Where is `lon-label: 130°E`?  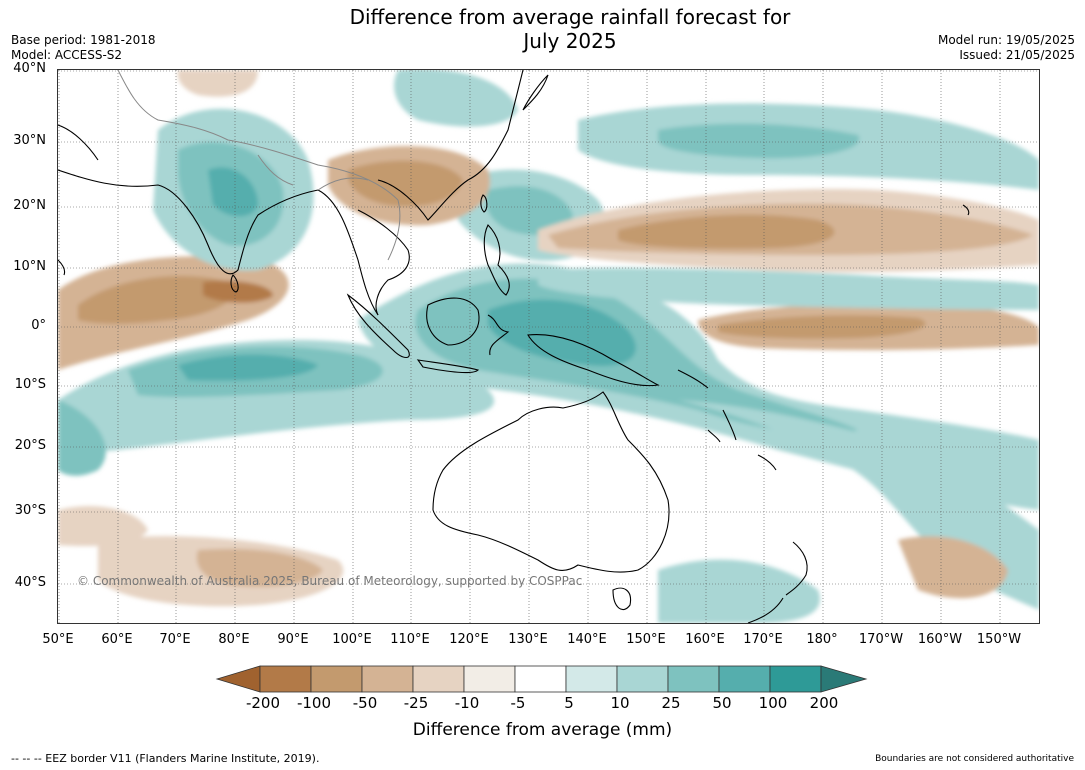
lon-label: 130°E is located at coordinates (528, 639).